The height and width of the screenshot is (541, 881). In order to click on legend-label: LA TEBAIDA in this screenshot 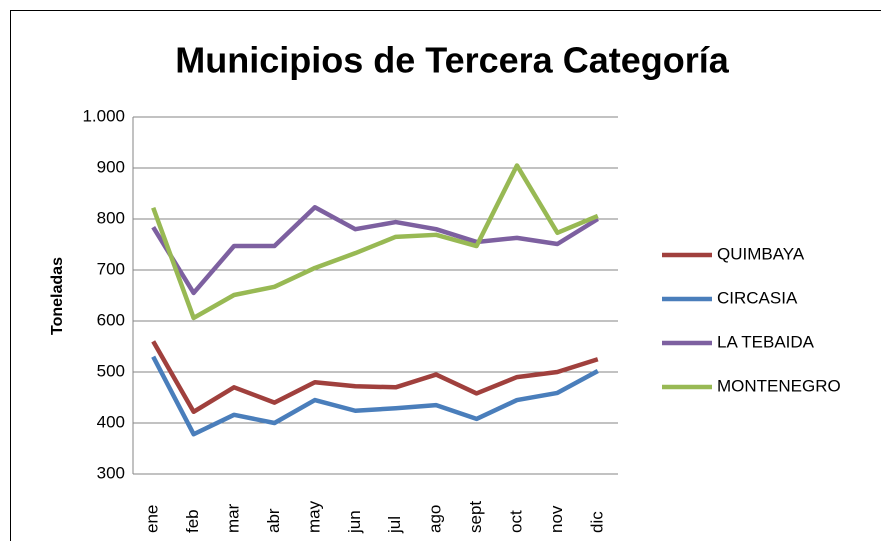, I will do `click(766, 341)`.